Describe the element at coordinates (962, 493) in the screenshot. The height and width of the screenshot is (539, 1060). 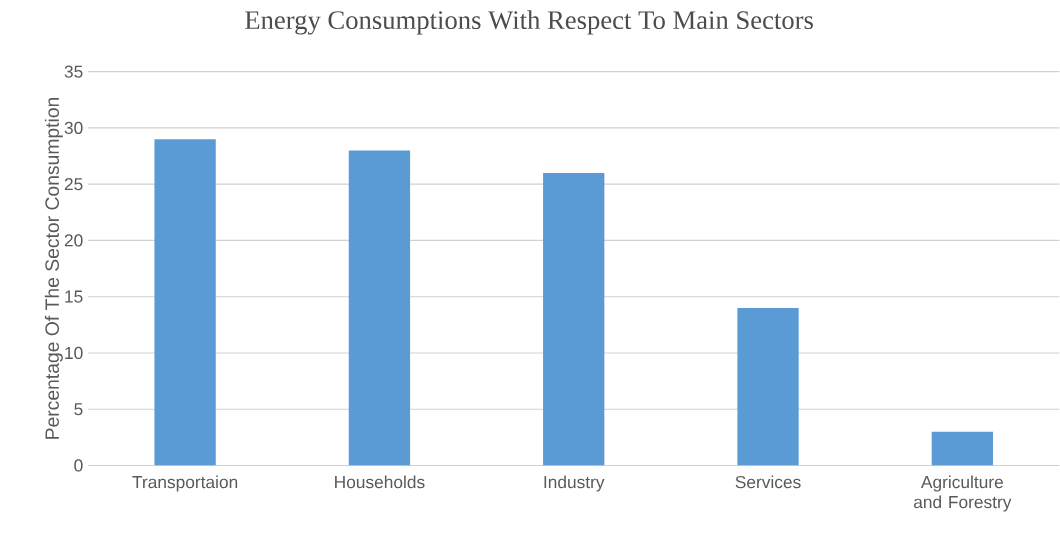
I see `x-tick-label: Agriculture and Forestry` at that location.